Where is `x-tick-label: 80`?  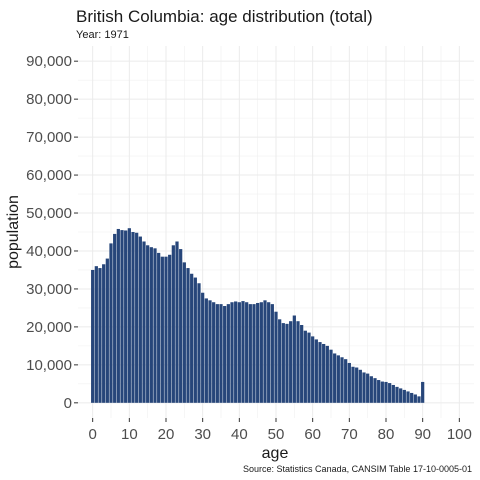 x-tick-label: 80 is located at coordinates (386, 434).